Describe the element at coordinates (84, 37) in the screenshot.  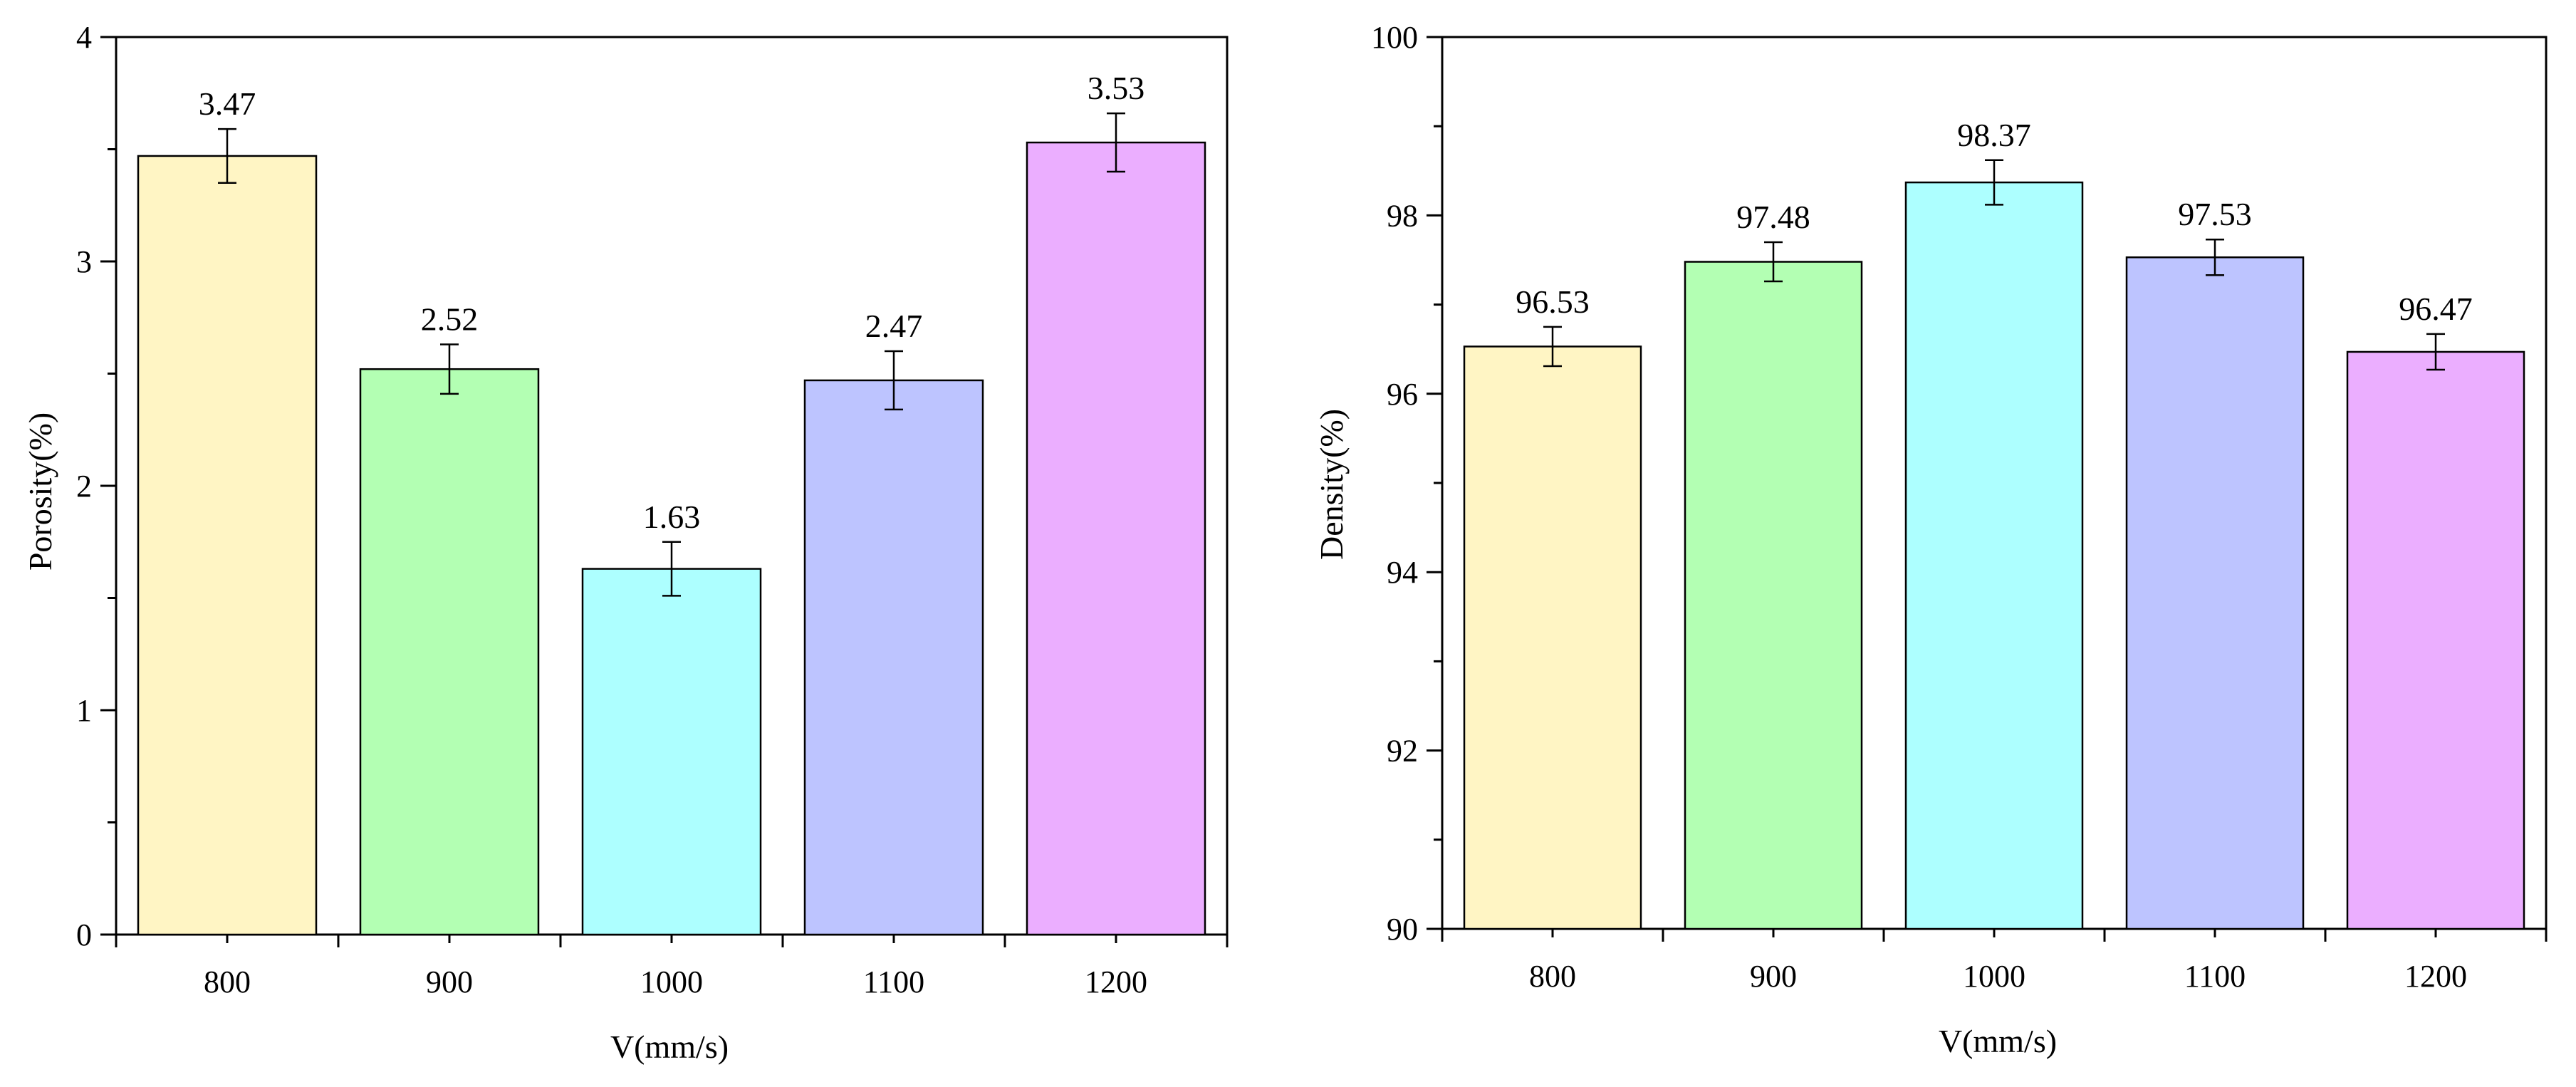
I see `porosity-y-tick-label: 4` at that location.